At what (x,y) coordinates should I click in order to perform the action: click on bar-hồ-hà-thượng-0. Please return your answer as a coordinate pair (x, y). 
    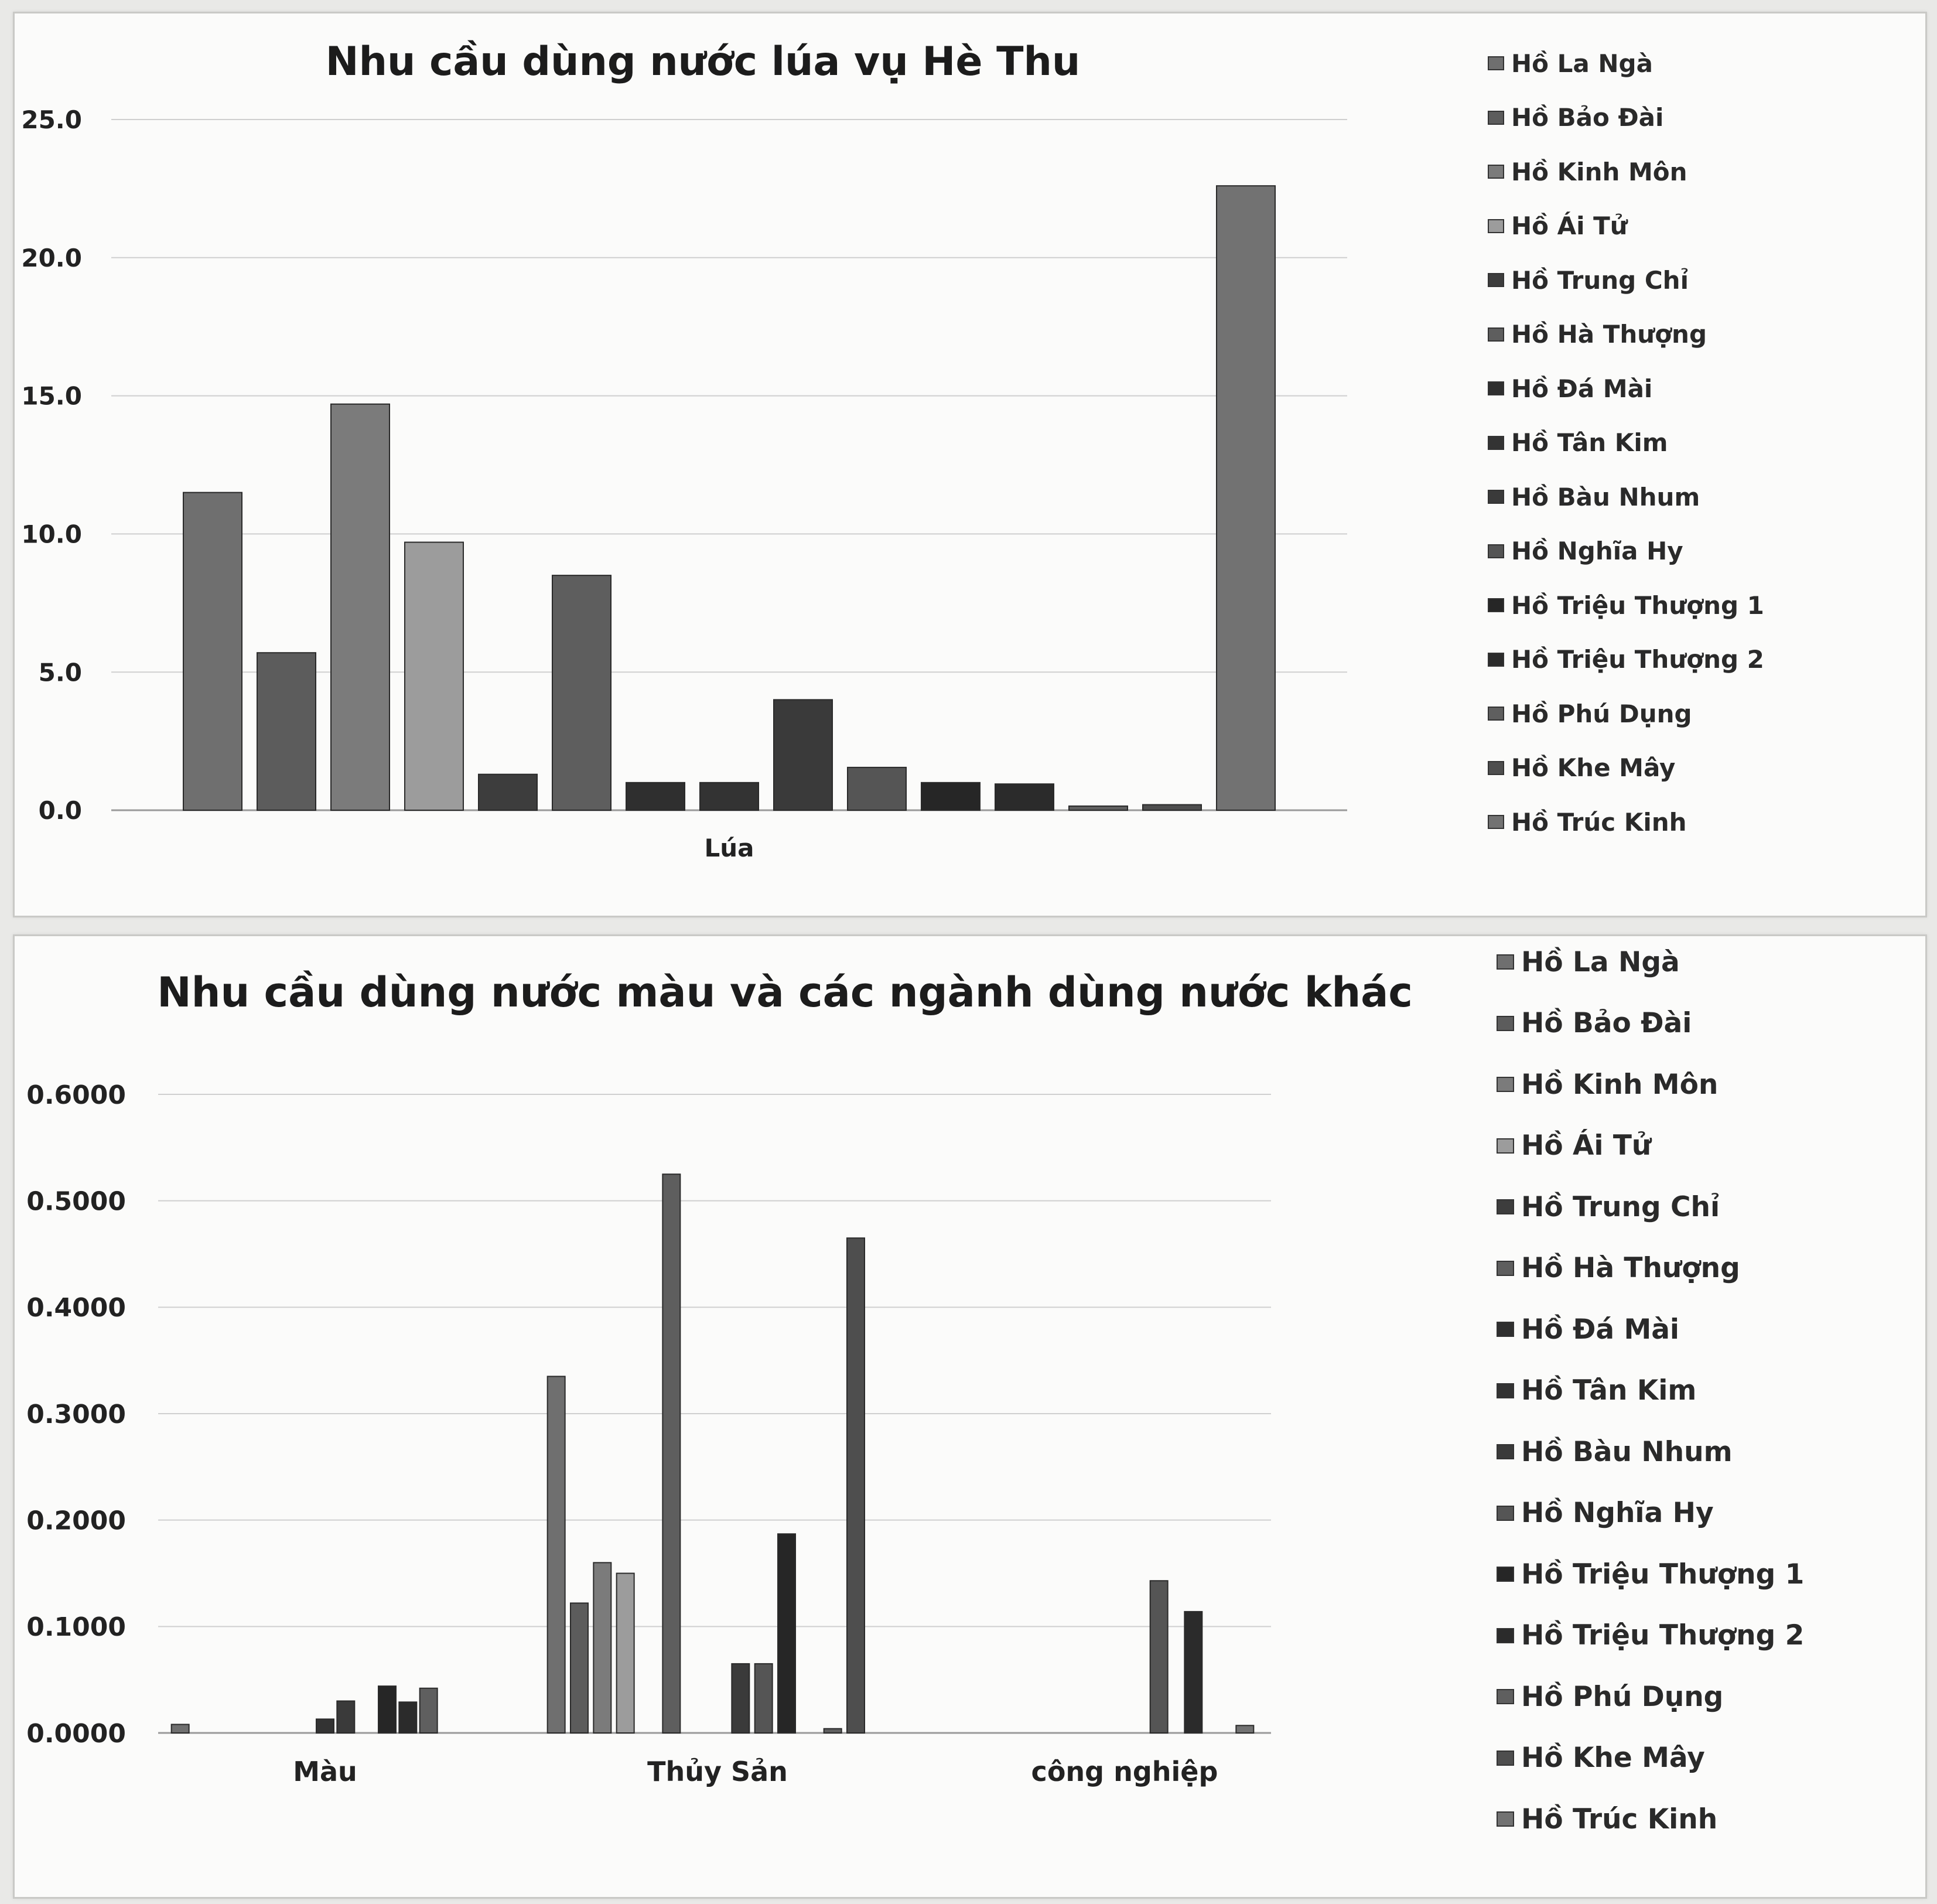
    Looking at the image, I should click on (581, 693).